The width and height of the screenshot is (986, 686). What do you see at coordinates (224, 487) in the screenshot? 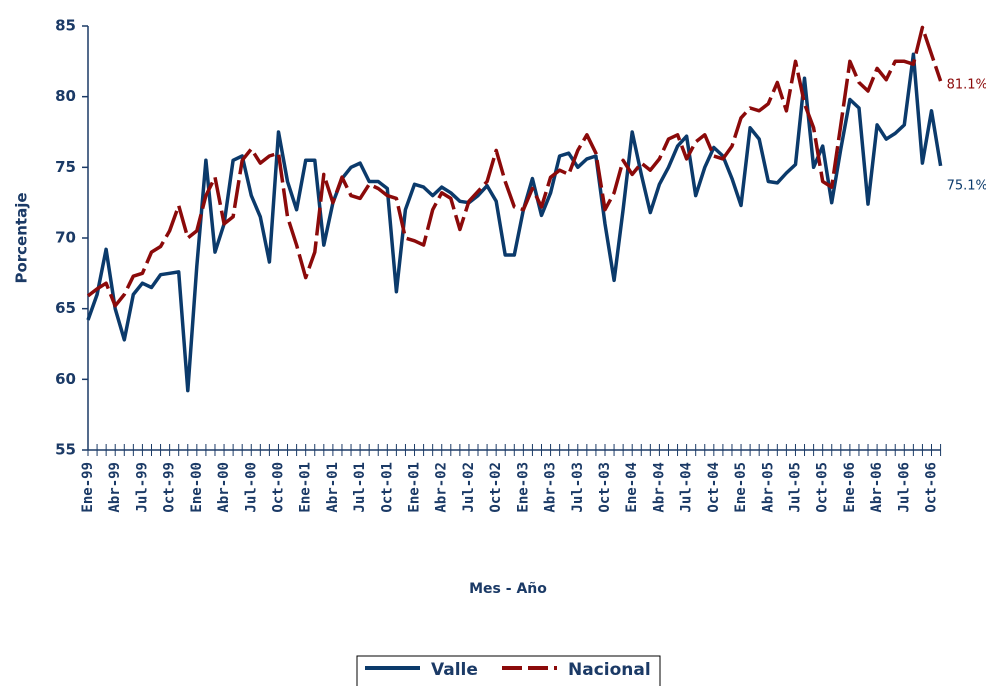
I see `x-tick-label: Abr-00` at bounding box center [224, 487].